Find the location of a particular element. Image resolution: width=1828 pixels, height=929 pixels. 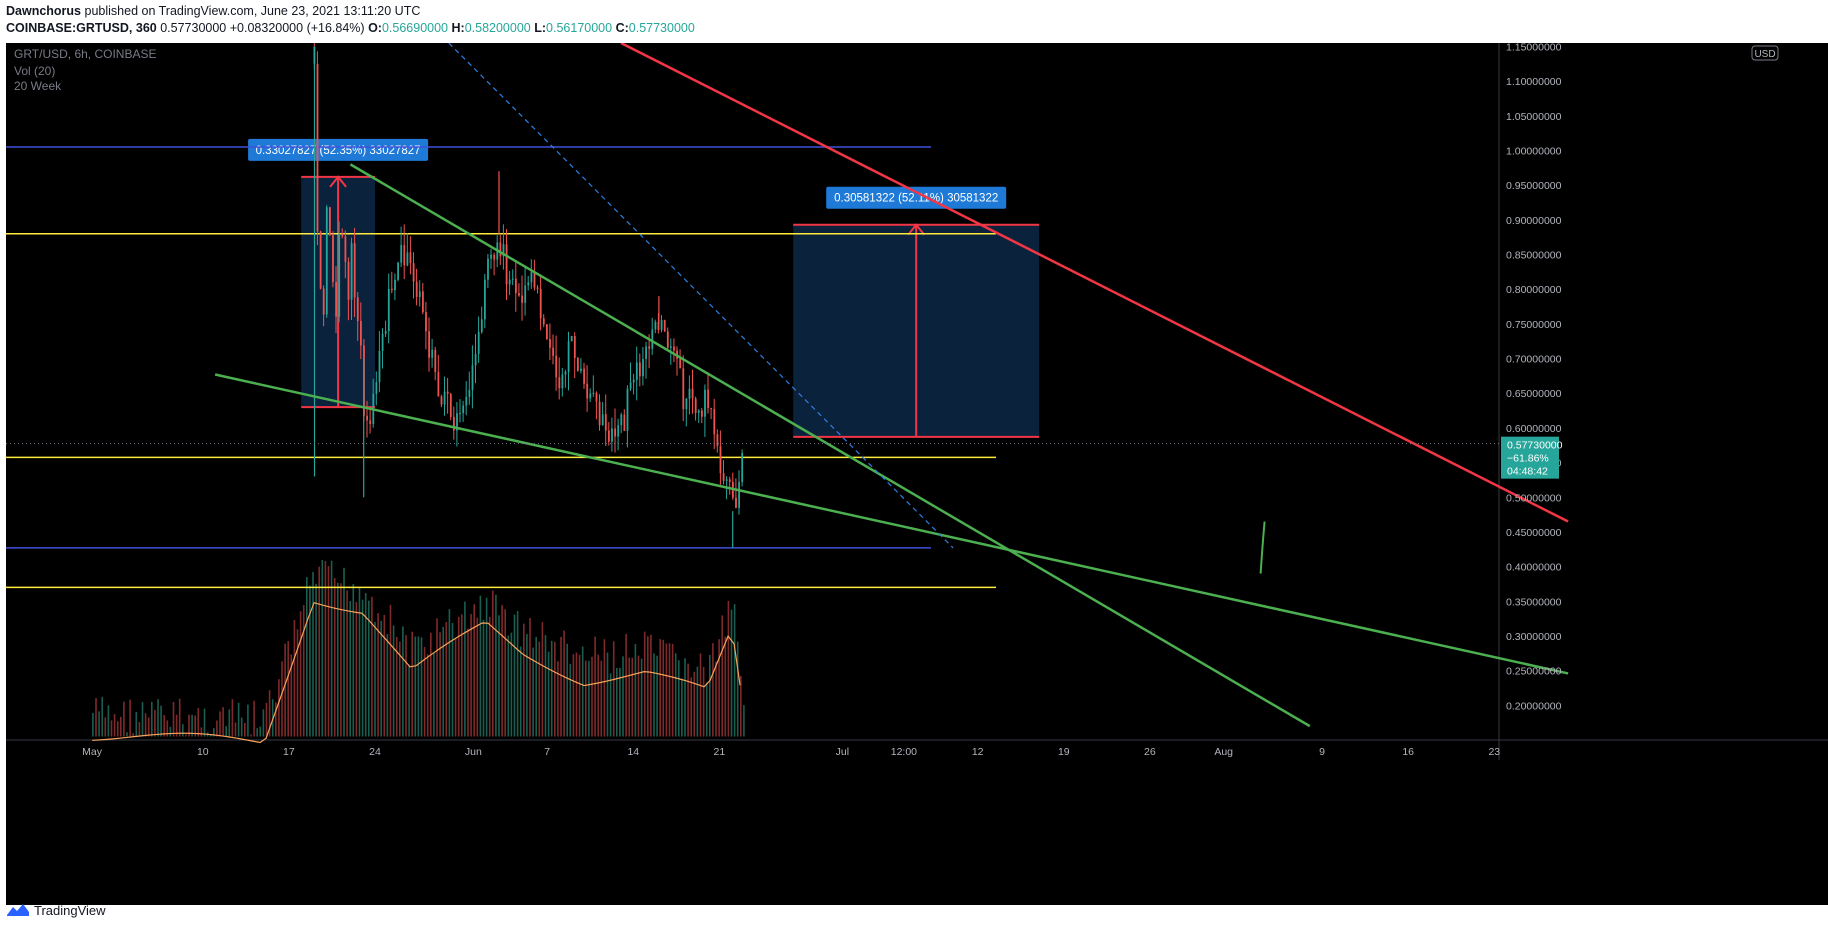

y-tick-label: 0.70000000 is located at coordinates (1534, 360).